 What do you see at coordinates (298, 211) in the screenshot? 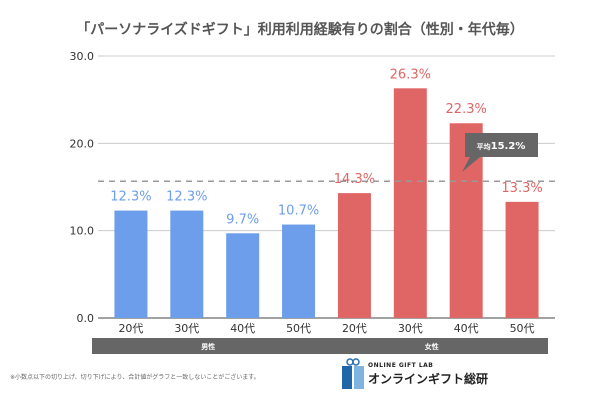
I see `data-label: 10.7%` at bounding box center [298, 211].